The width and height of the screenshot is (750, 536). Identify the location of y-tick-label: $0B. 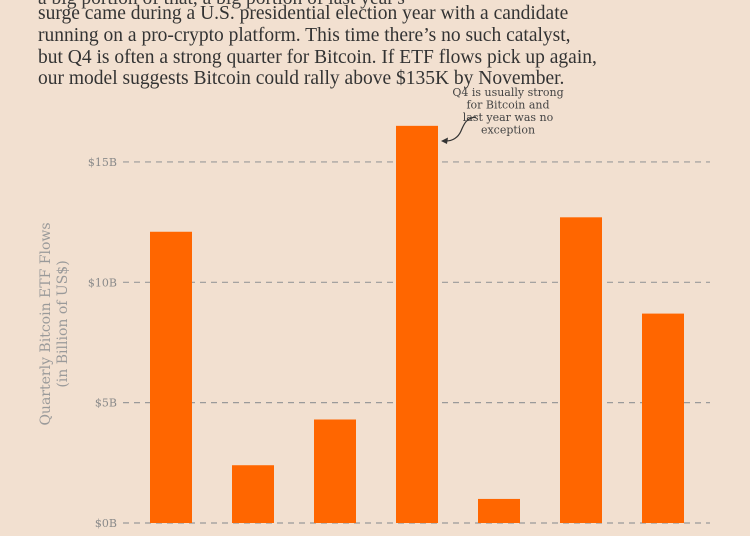
(106, 523).